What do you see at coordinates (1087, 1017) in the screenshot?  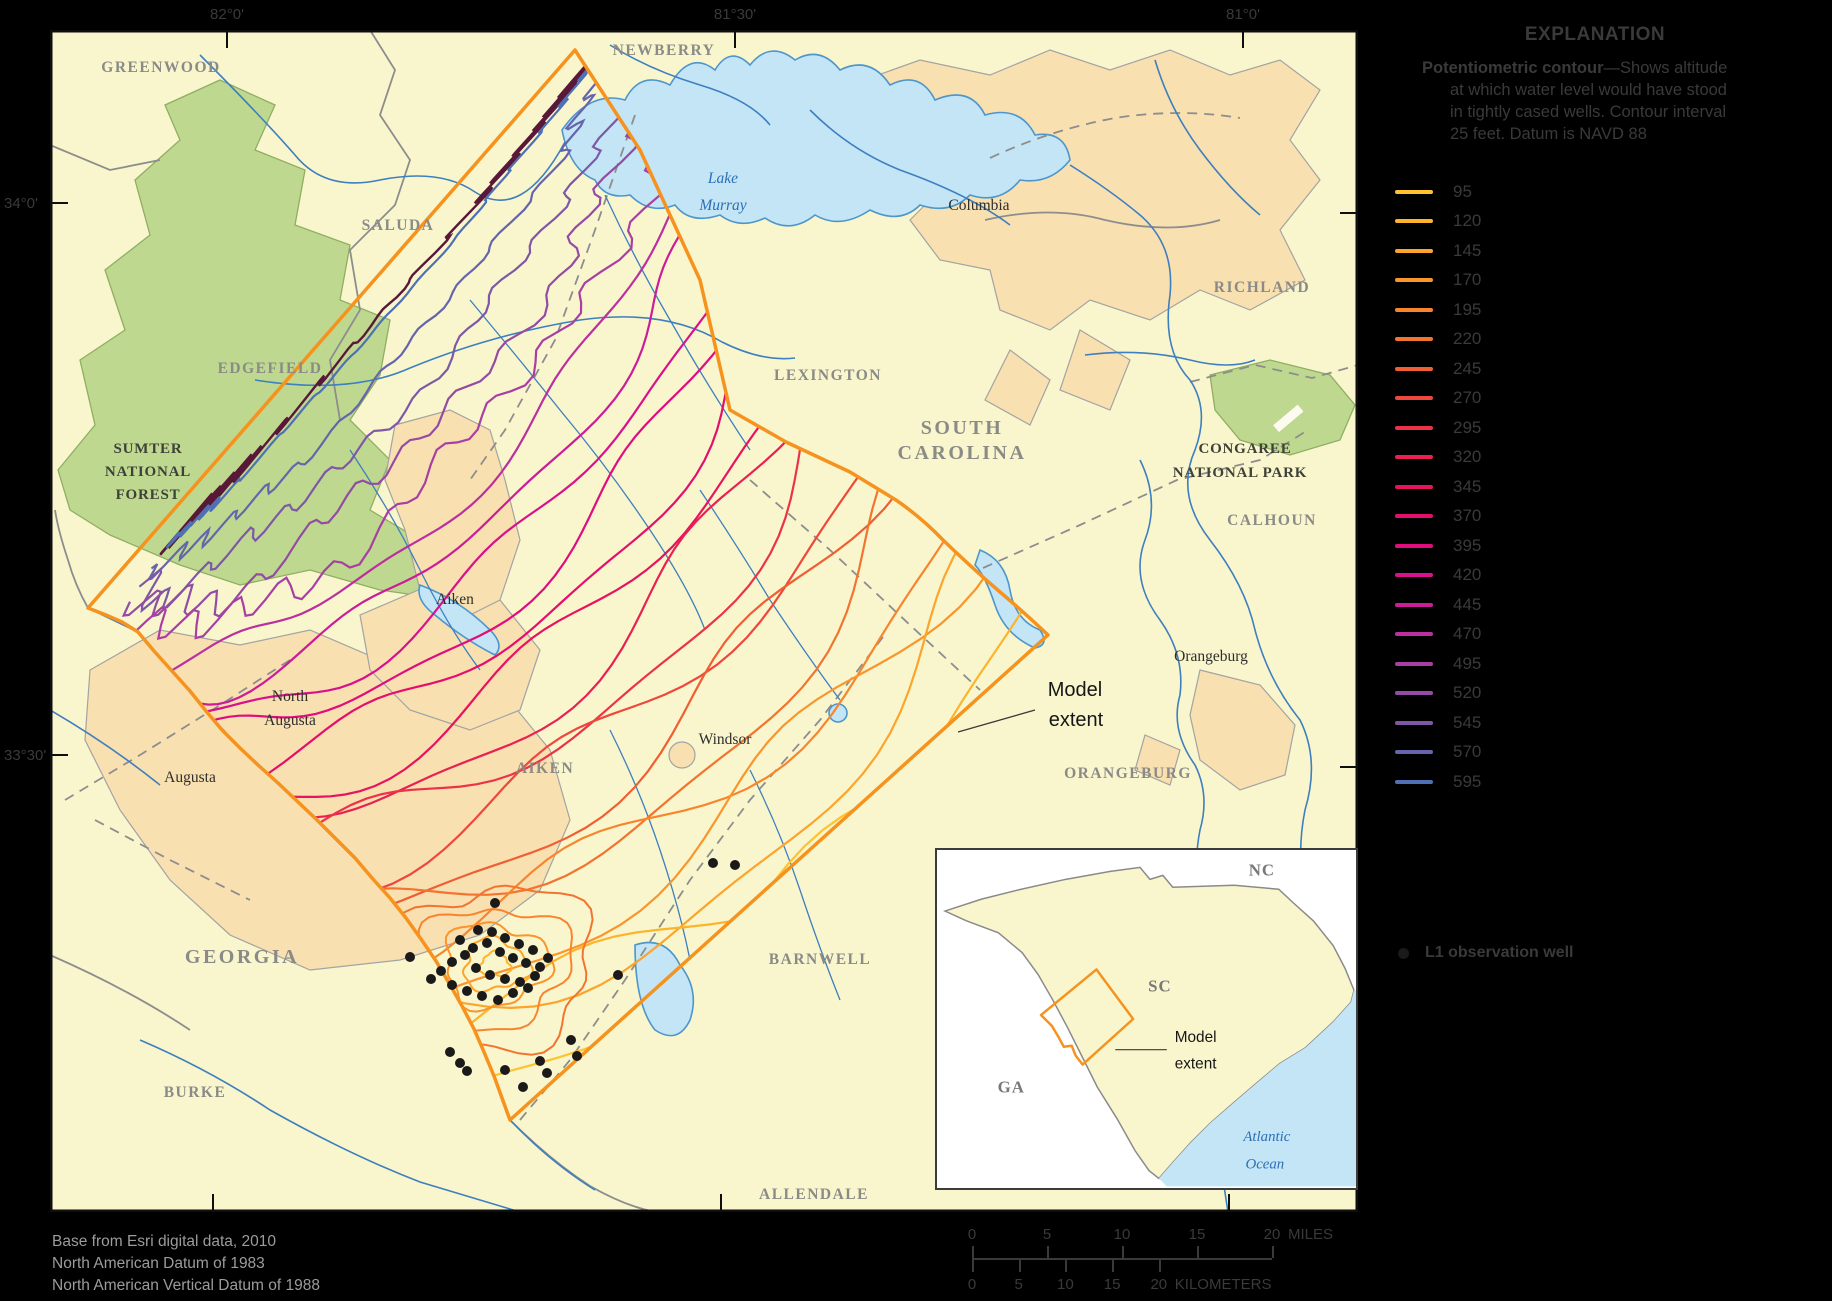 I see `inset-model-extent` at bounding box center [1087, 1017].